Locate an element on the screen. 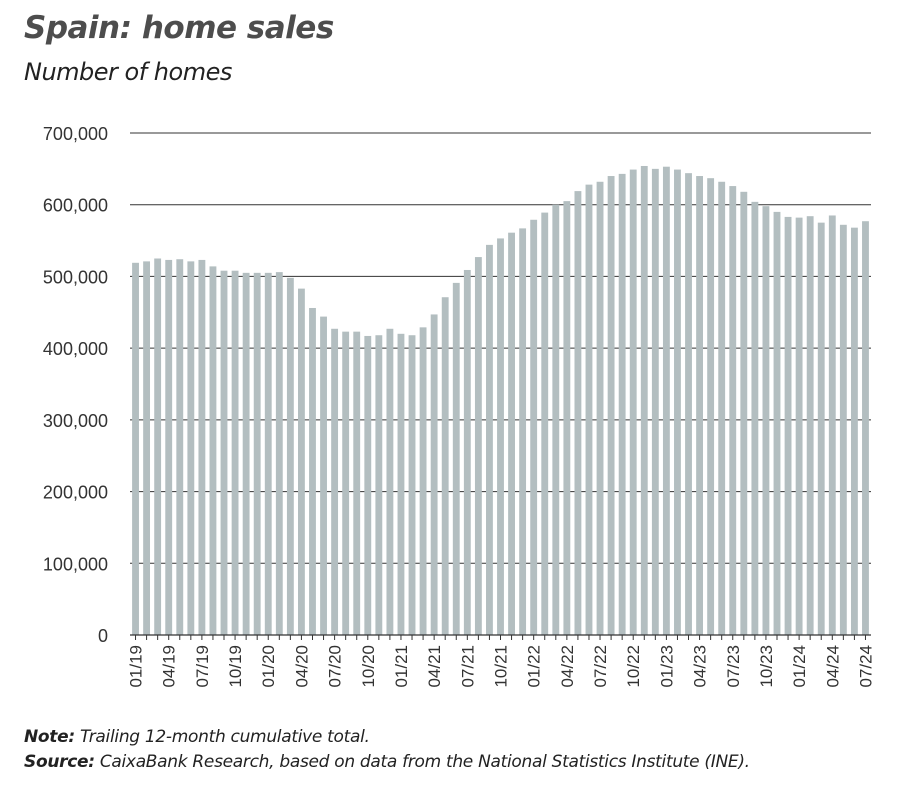  bar-12/22 is located at coordinates (655, 401).